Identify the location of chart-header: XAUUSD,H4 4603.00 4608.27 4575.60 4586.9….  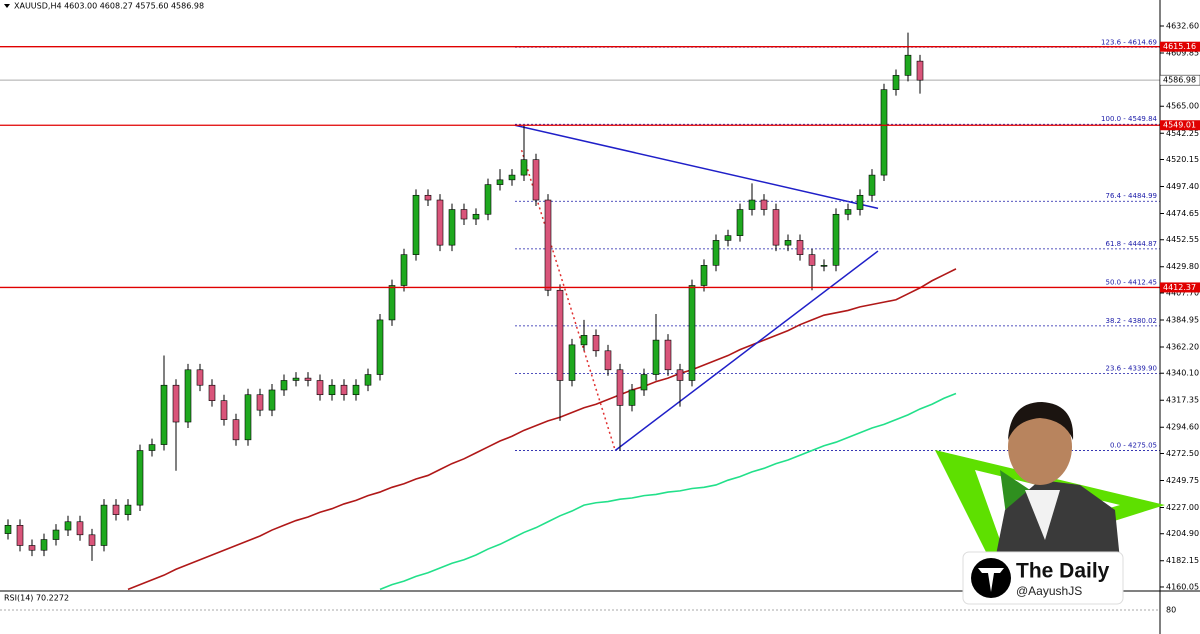
(109, 6).